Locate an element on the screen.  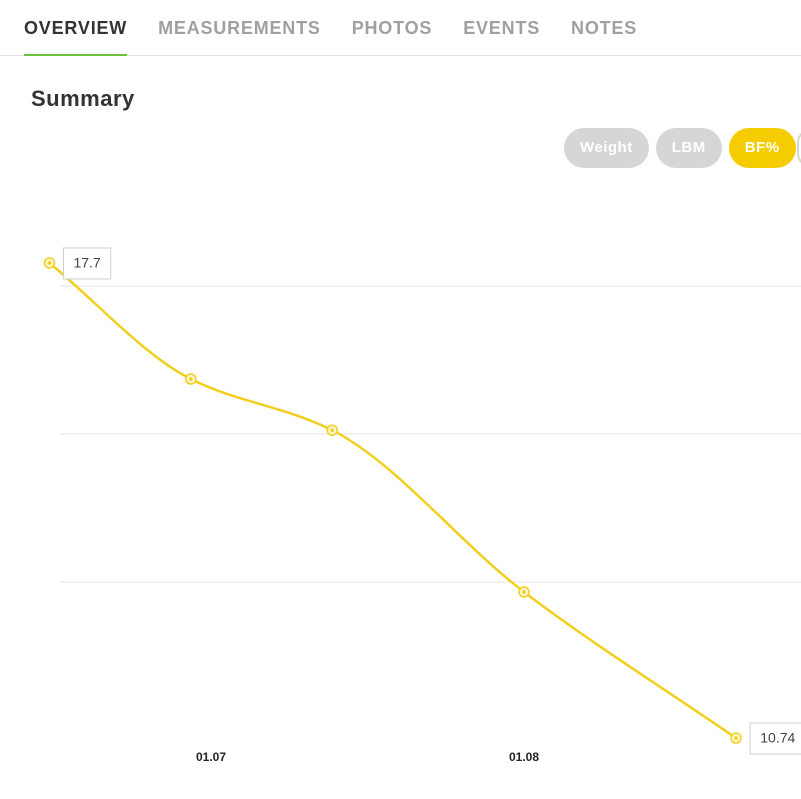
tab: MEASUREMENTS is located at coordinates (239, 28).